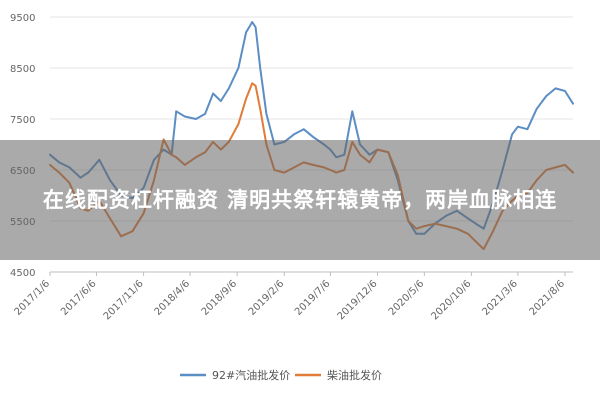  Describe the element at coordinates (313, 298) in the screenshot. I see `x-tick-label: 2019/7/6` at that location.